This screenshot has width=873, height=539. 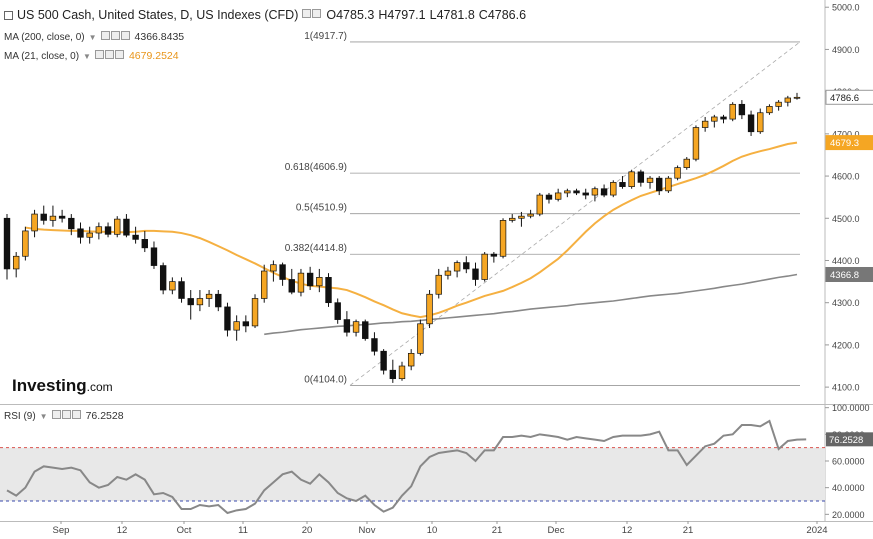 What do you see at coordinates (307, 530) in the screenshot?
I see `time-tick-label: 20` at bounding box center [307, 530].